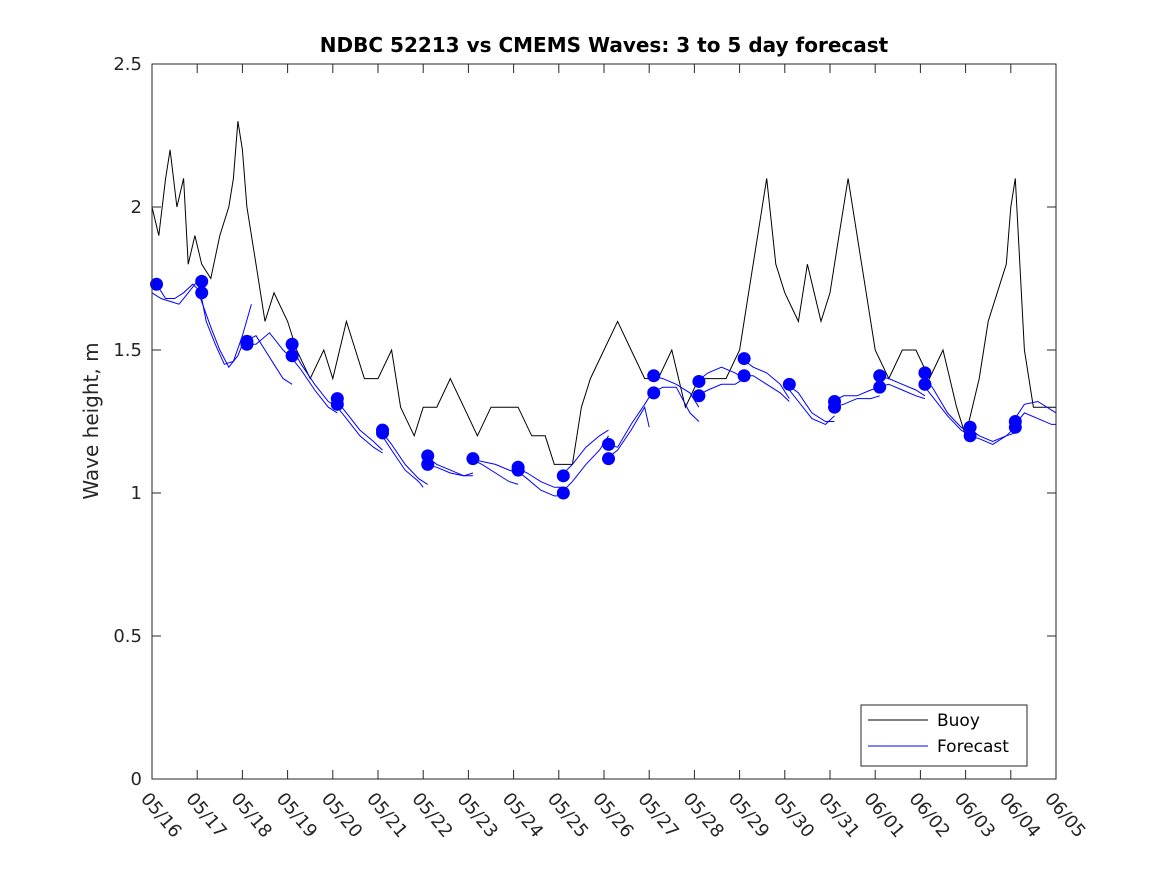  I want to click on x-tick-label-16: 06/01, so click(883, 815).